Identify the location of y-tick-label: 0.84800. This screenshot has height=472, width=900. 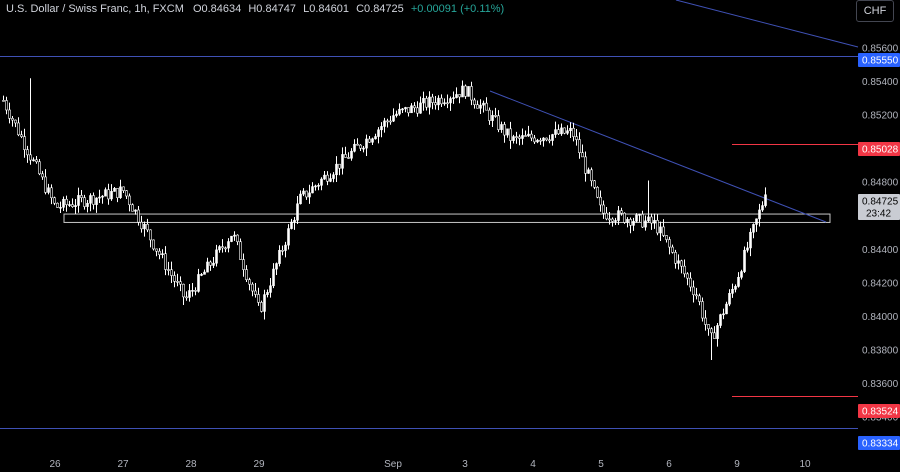
(880, 183).